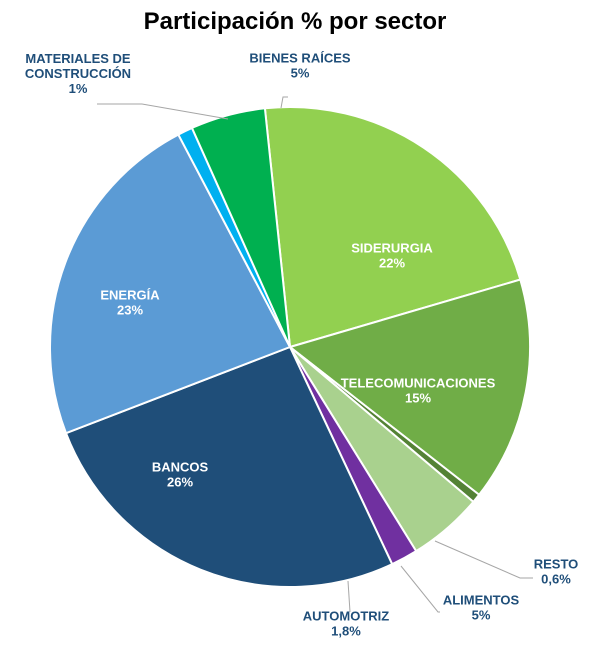  What do you see at coordinates (420, 589) in the screenshot?
I see `leader-line-alimentos` at bounding box center [420, 589].